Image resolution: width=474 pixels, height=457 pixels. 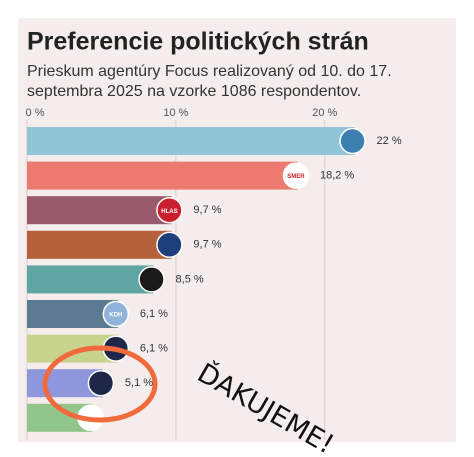 I want to click on x-tick-label: 10 %, so click(x=175, y=113).